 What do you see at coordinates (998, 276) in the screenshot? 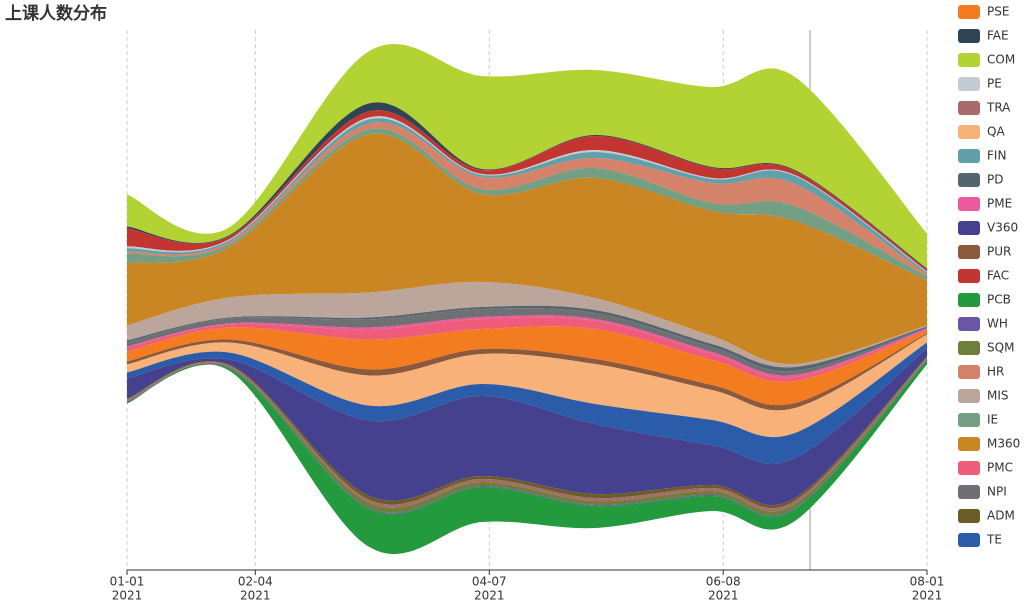
I see `legend-label: FAC` at bounding box center [998, 276].